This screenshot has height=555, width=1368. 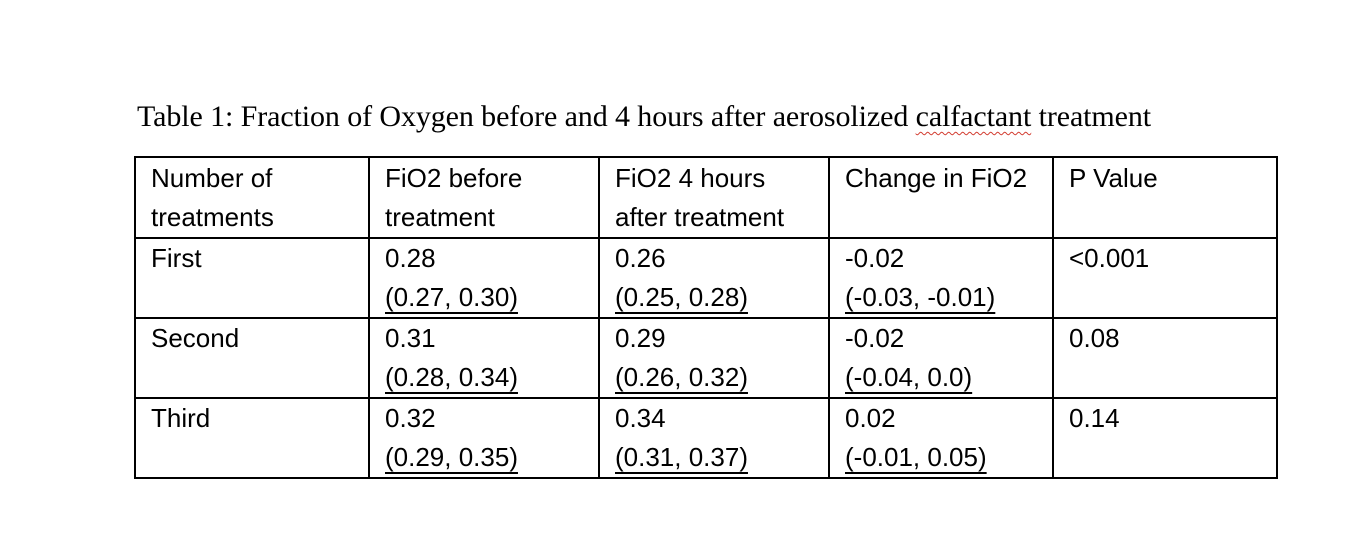 What do you see at coordinates (195, 338) in the screenshot?
I see `row-label-text: Second` at bounding box center [195, 338].